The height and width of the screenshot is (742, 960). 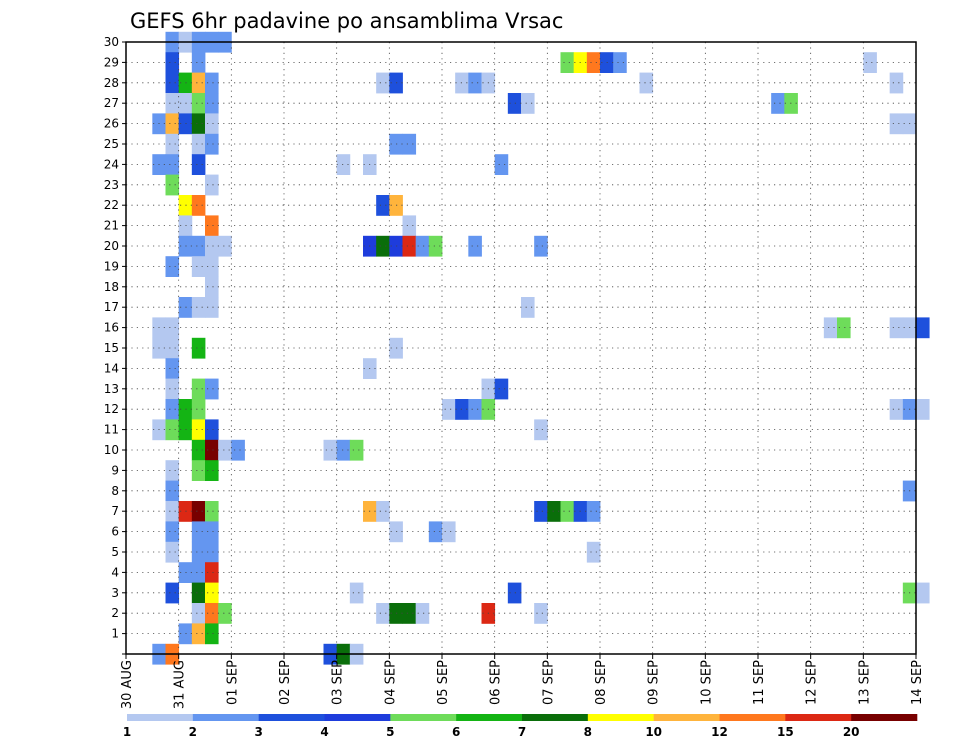 I want to click on x-tick-label: 05 SEP, so click(x=443, y=682).